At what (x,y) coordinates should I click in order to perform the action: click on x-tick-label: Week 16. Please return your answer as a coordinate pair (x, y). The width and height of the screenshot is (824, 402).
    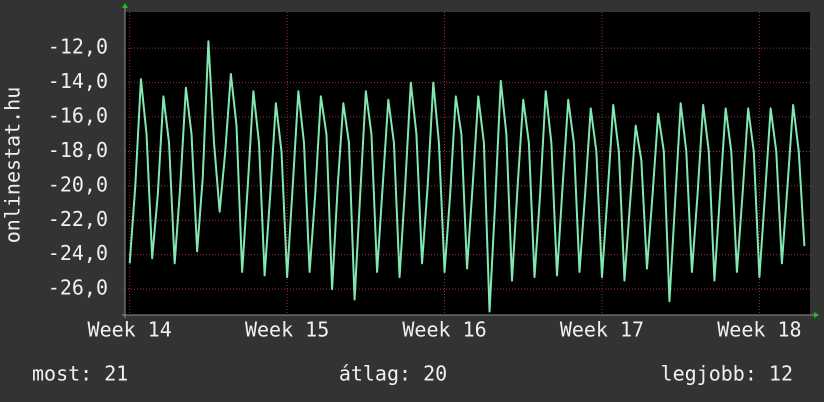
    Looking at the image, I should click on (444, 330).